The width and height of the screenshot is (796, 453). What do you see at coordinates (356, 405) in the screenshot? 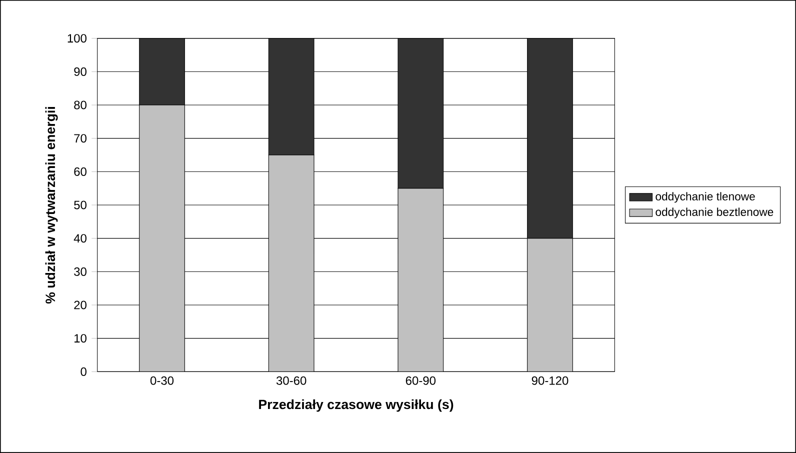
I see `x-axis-title: Przedziały czasowe wysiłku (s)` at bounding box center [356, 405].